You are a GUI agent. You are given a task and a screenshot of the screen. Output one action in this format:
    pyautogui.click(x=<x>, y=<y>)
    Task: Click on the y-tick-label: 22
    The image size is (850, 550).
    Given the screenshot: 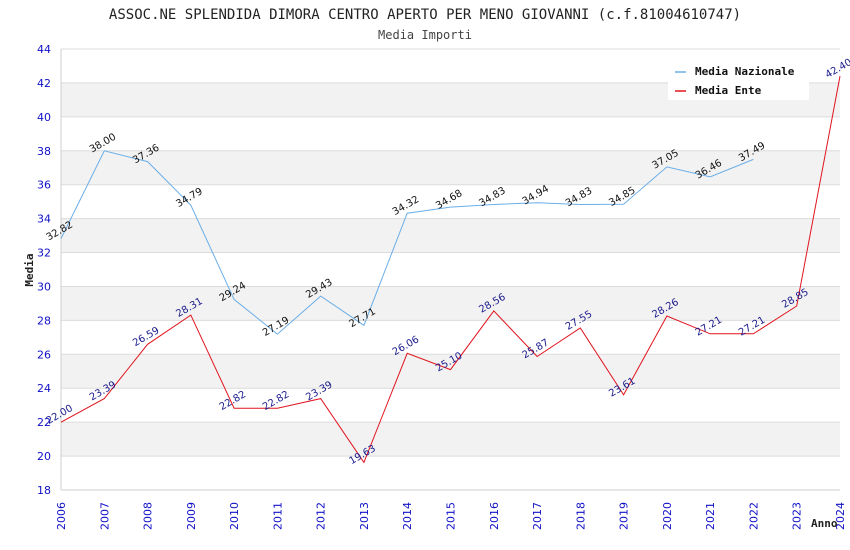 What is the action you would take?
    pyautogui.click(x=44, y=422)
    